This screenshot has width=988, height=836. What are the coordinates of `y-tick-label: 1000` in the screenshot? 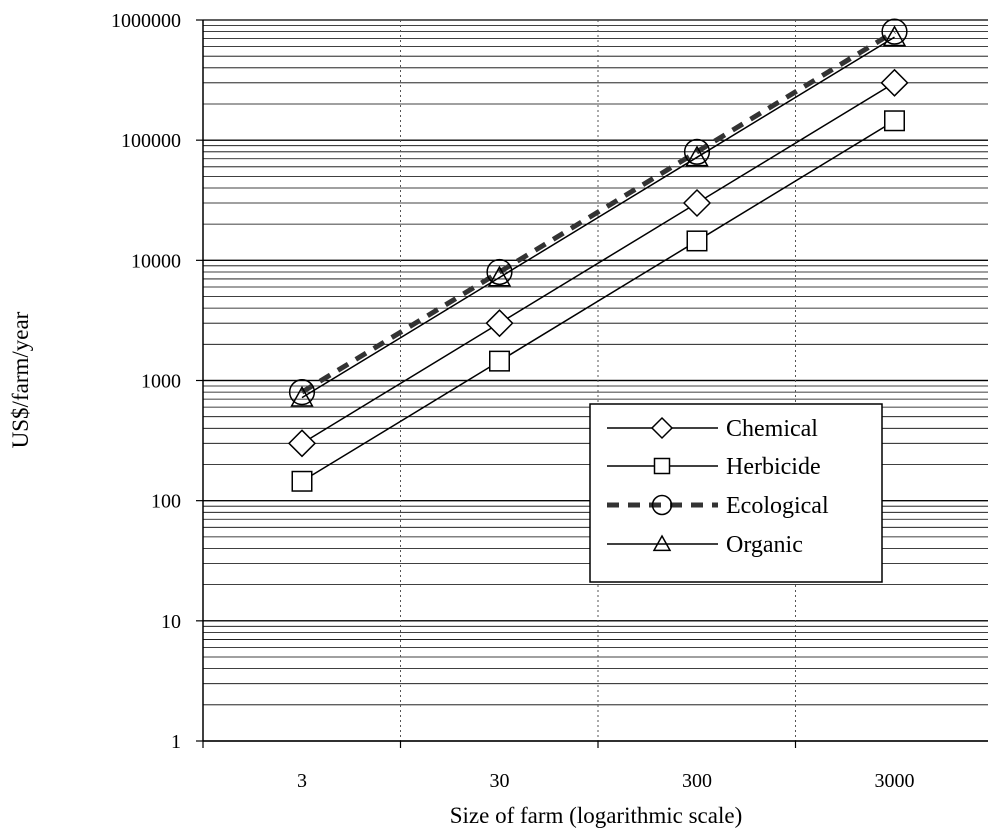 It's located at (161, 382).